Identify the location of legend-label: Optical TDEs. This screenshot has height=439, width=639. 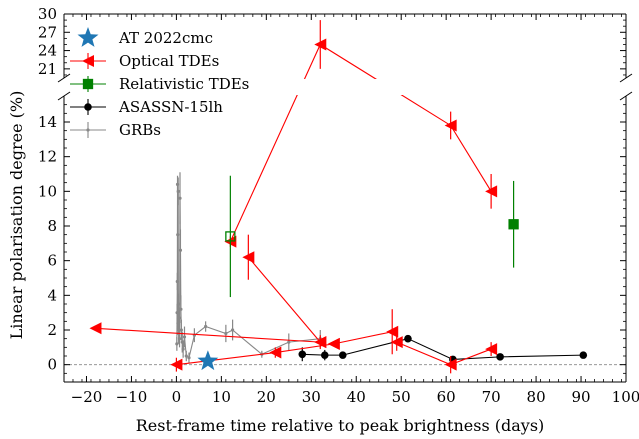
(169, 61).